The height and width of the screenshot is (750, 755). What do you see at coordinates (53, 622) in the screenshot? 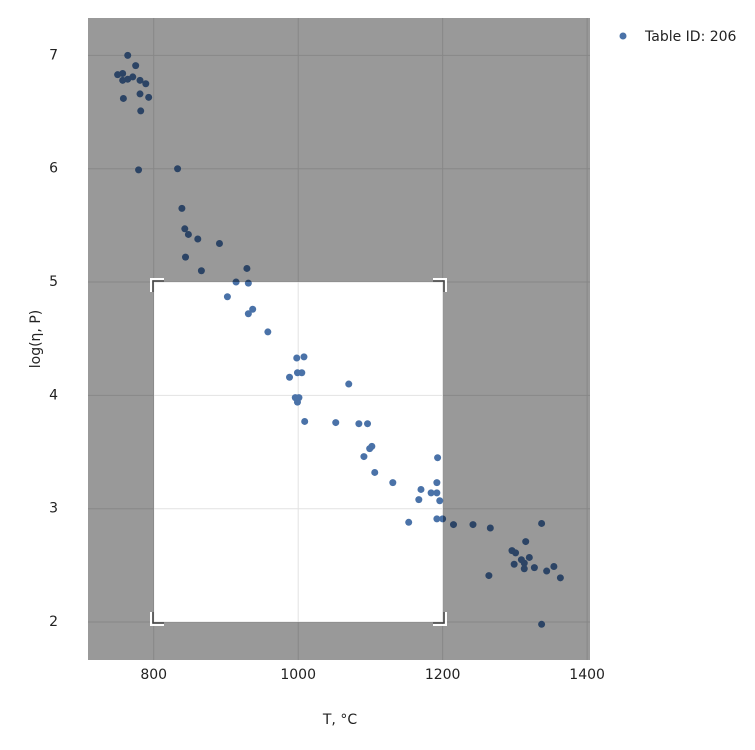
I see `y-tick-label: 2` at bounding box center [53, 622].